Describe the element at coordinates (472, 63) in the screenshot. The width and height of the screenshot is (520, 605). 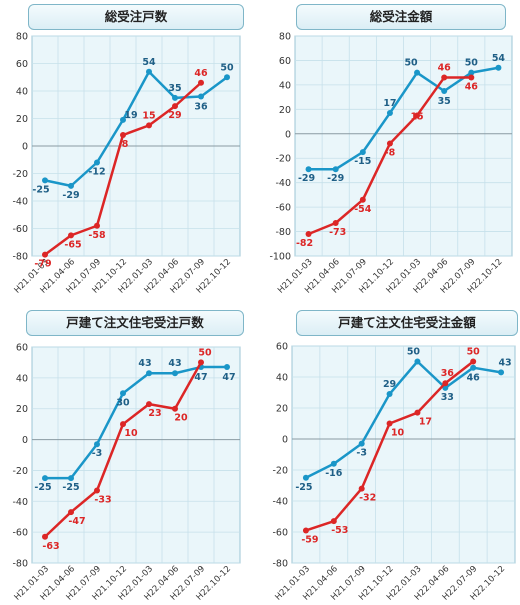
I see `data-label-blue: 50` at that location.